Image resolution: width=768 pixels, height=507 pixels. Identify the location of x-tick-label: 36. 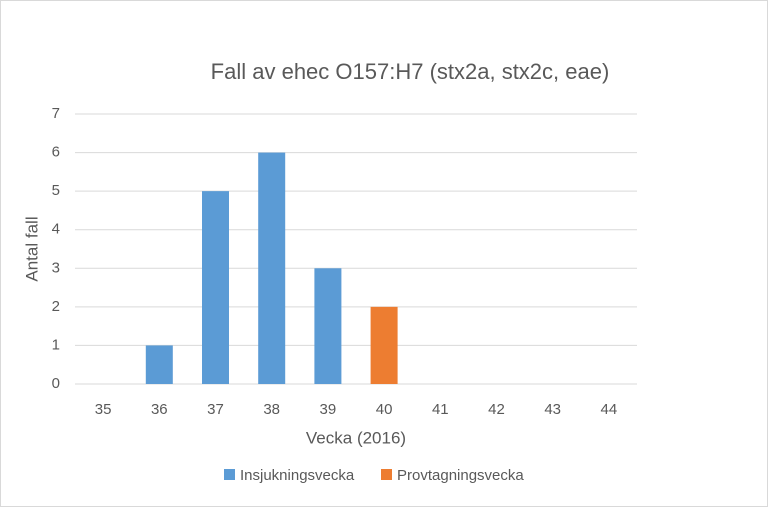
(159, 409).